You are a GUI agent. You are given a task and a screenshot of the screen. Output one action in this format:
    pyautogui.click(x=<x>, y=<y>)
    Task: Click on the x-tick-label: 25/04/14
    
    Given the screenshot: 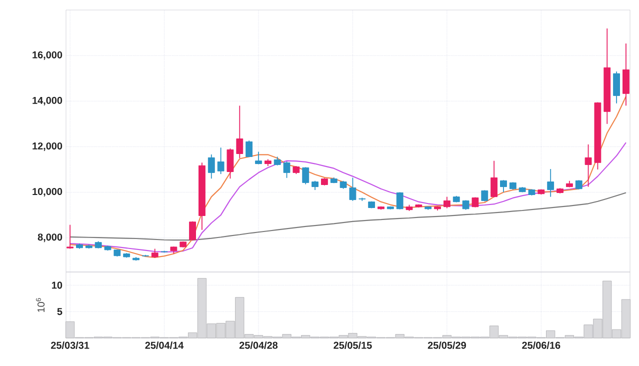 What is the action you would take?
    pyautogui.click(x=164, y=345)
    